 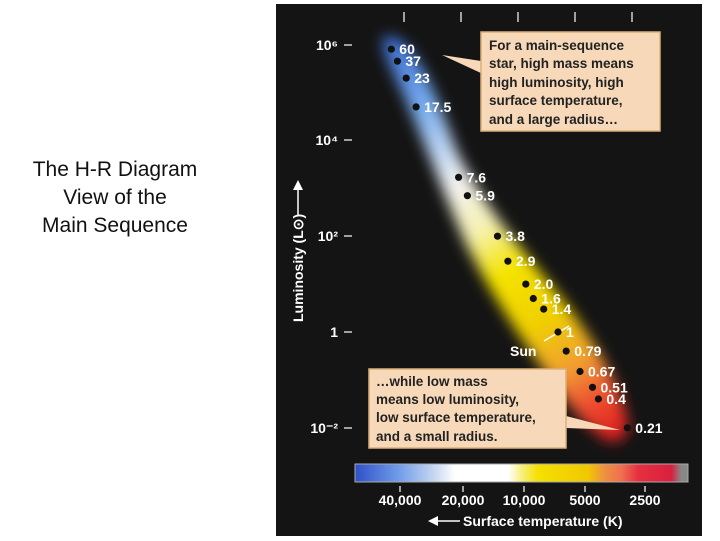 What do you see at coordinates (561, 63) in the screenshot?
I see `callout-high-line: star, high mass means` at bounding box center [561, 63].